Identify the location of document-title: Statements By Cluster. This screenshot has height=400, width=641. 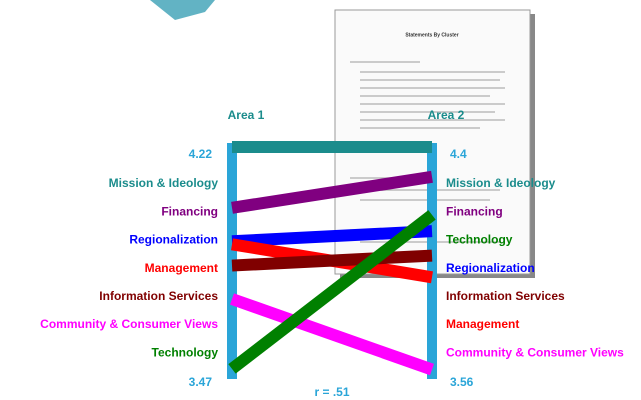
(431, 35).